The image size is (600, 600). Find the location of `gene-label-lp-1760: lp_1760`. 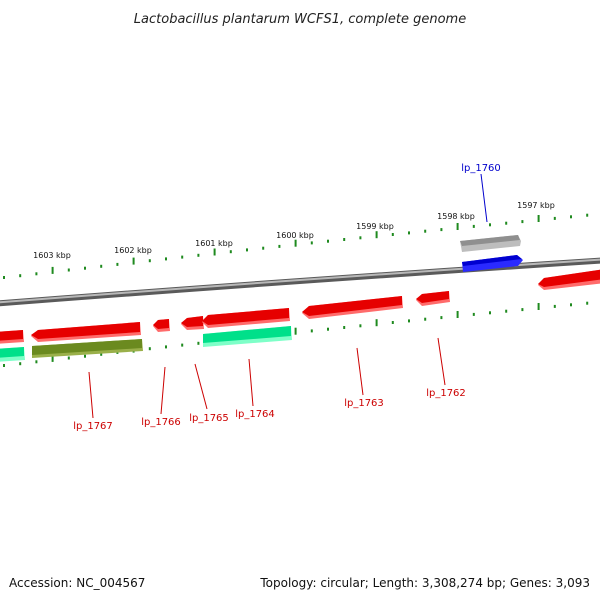

gene-label-lp-1760: lp_1760 is located at coordinates (481, 168).